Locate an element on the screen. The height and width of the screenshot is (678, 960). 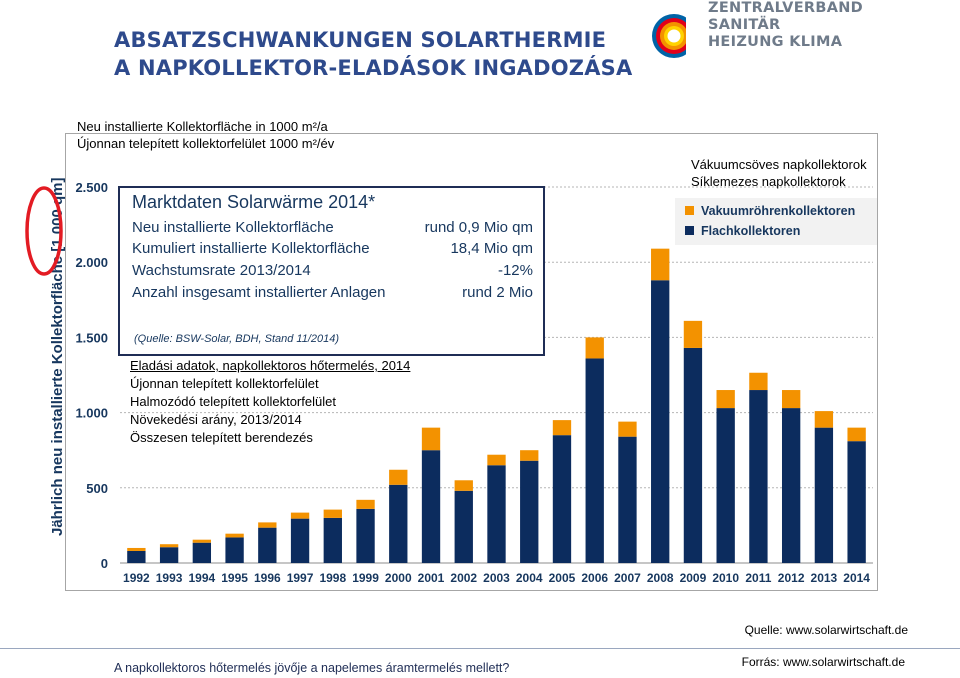
x-tick-label: 2012 is located at coordinates (791, 578).